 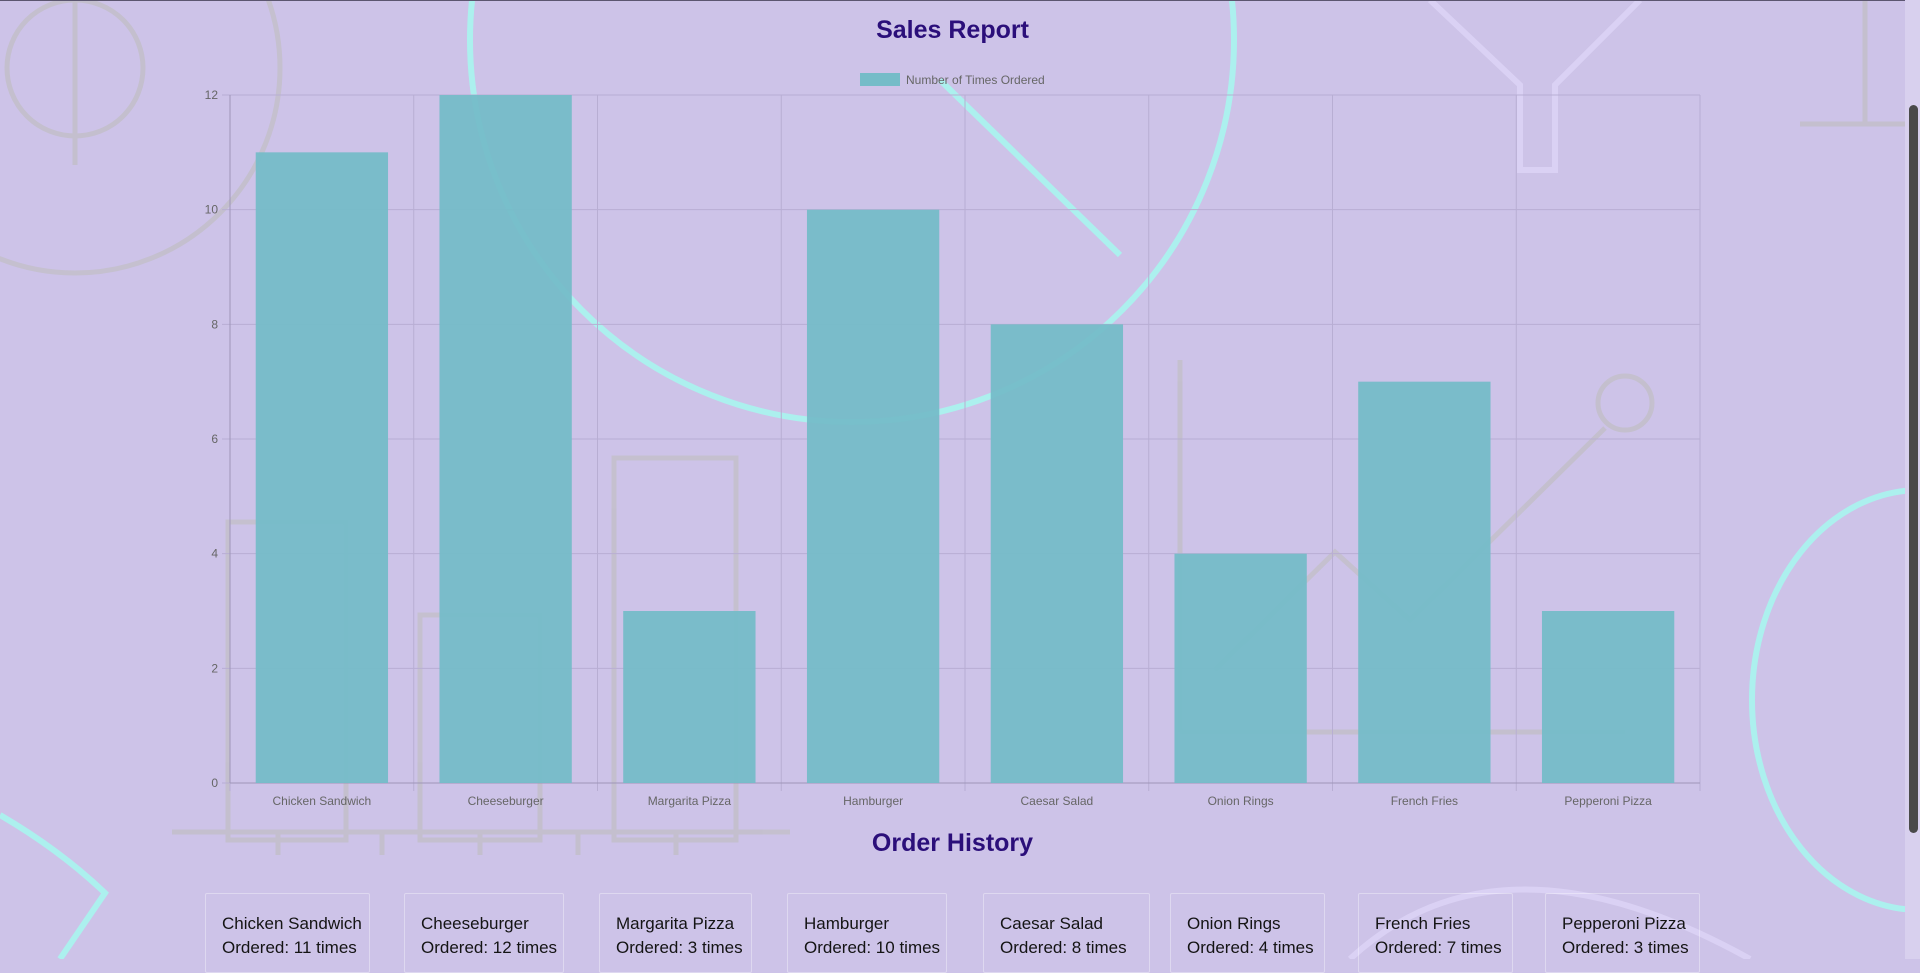 I want to click on order-item-name: Hamburger, so click(x=847, y=923).